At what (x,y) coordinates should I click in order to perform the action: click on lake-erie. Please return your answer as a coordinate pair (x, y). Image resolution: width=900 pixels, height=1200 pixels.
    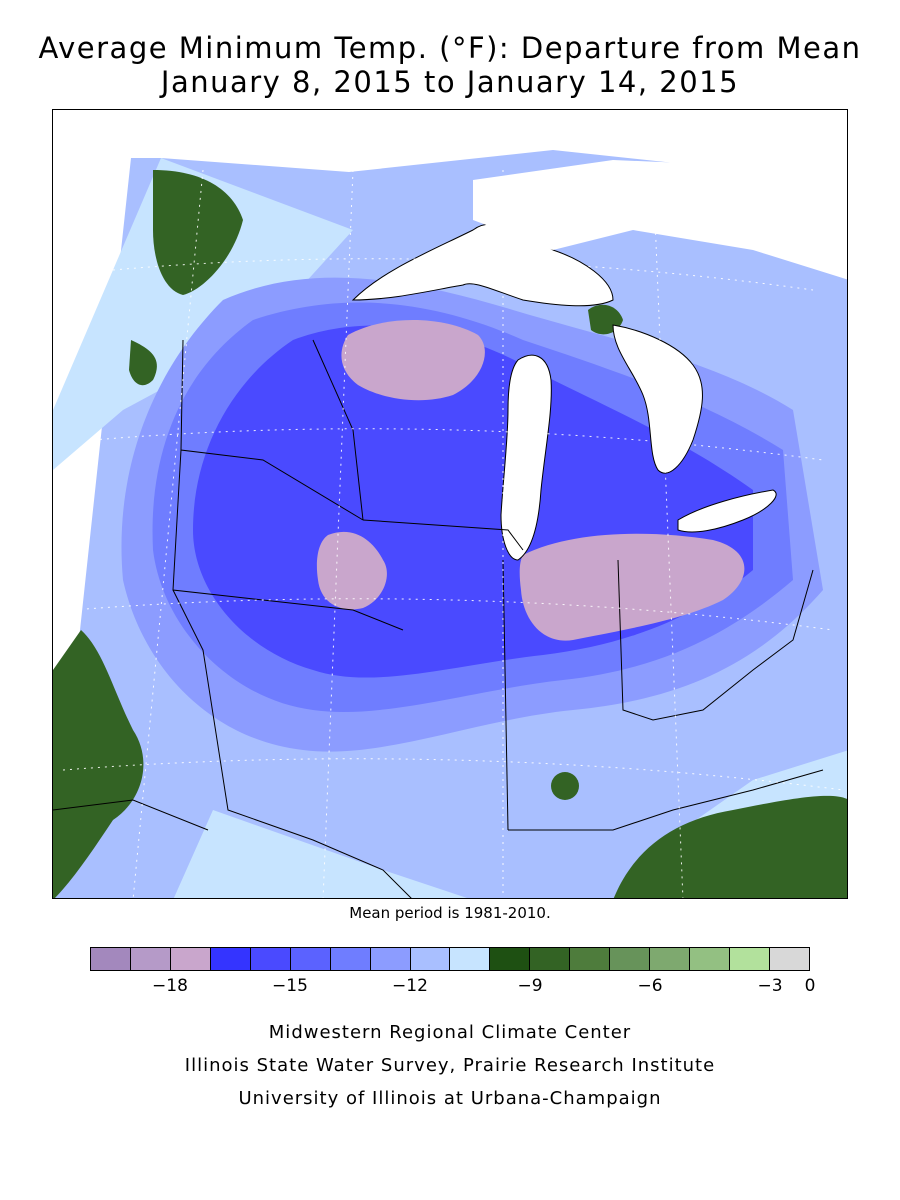
    Looking at the image, I should click on (727, 511).